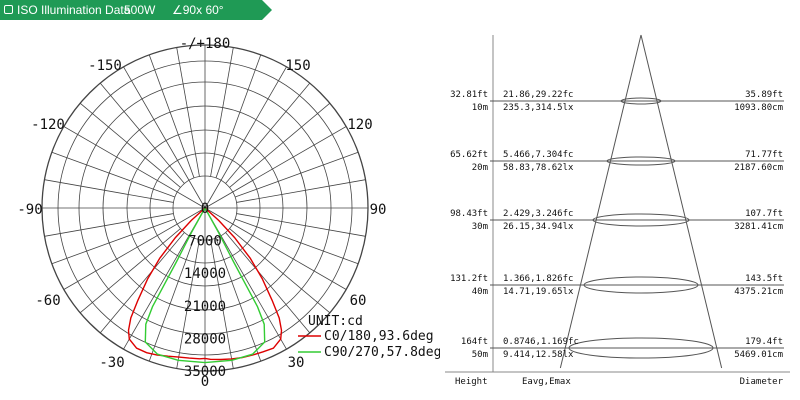 The image size is (800, 400). Describe the element at coordinates (111, 363) in the screenshot. I see `angle-label: -30` at that location.